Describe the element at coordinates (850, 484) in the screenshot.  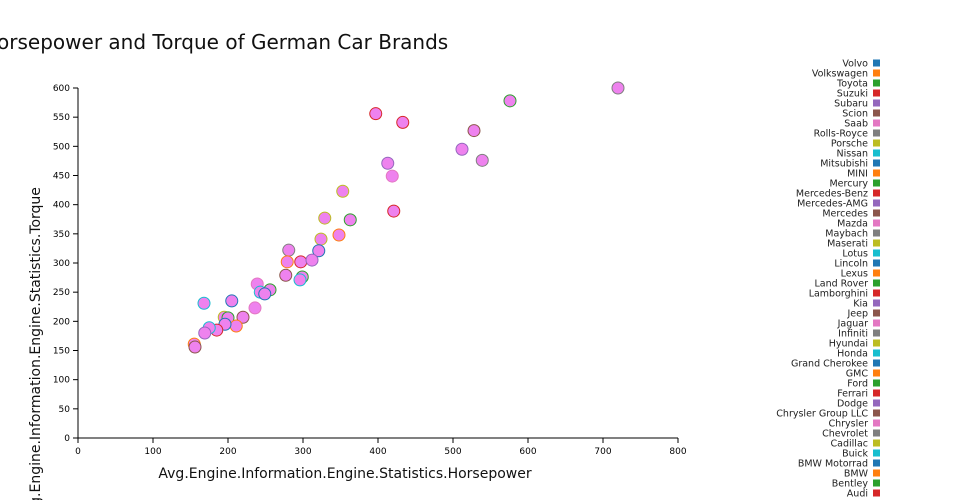
I see `legend-label: Bentley` at that location.